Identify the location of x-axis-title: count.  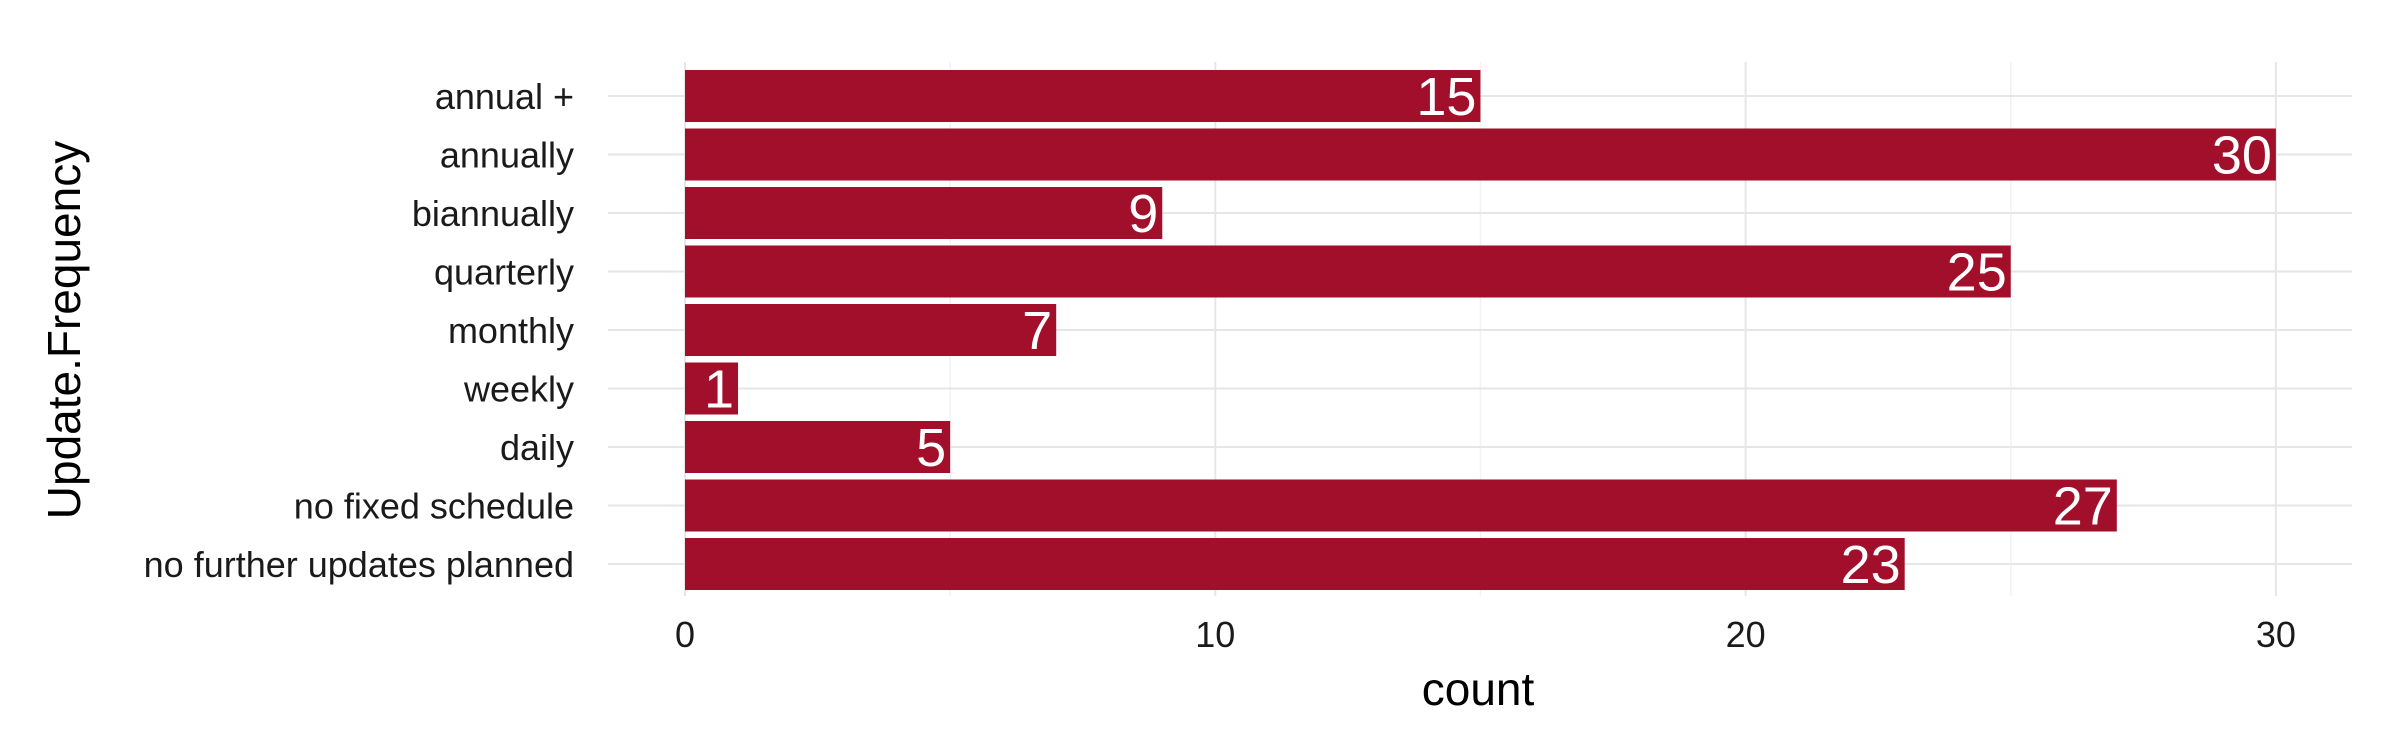
(1478, 689).